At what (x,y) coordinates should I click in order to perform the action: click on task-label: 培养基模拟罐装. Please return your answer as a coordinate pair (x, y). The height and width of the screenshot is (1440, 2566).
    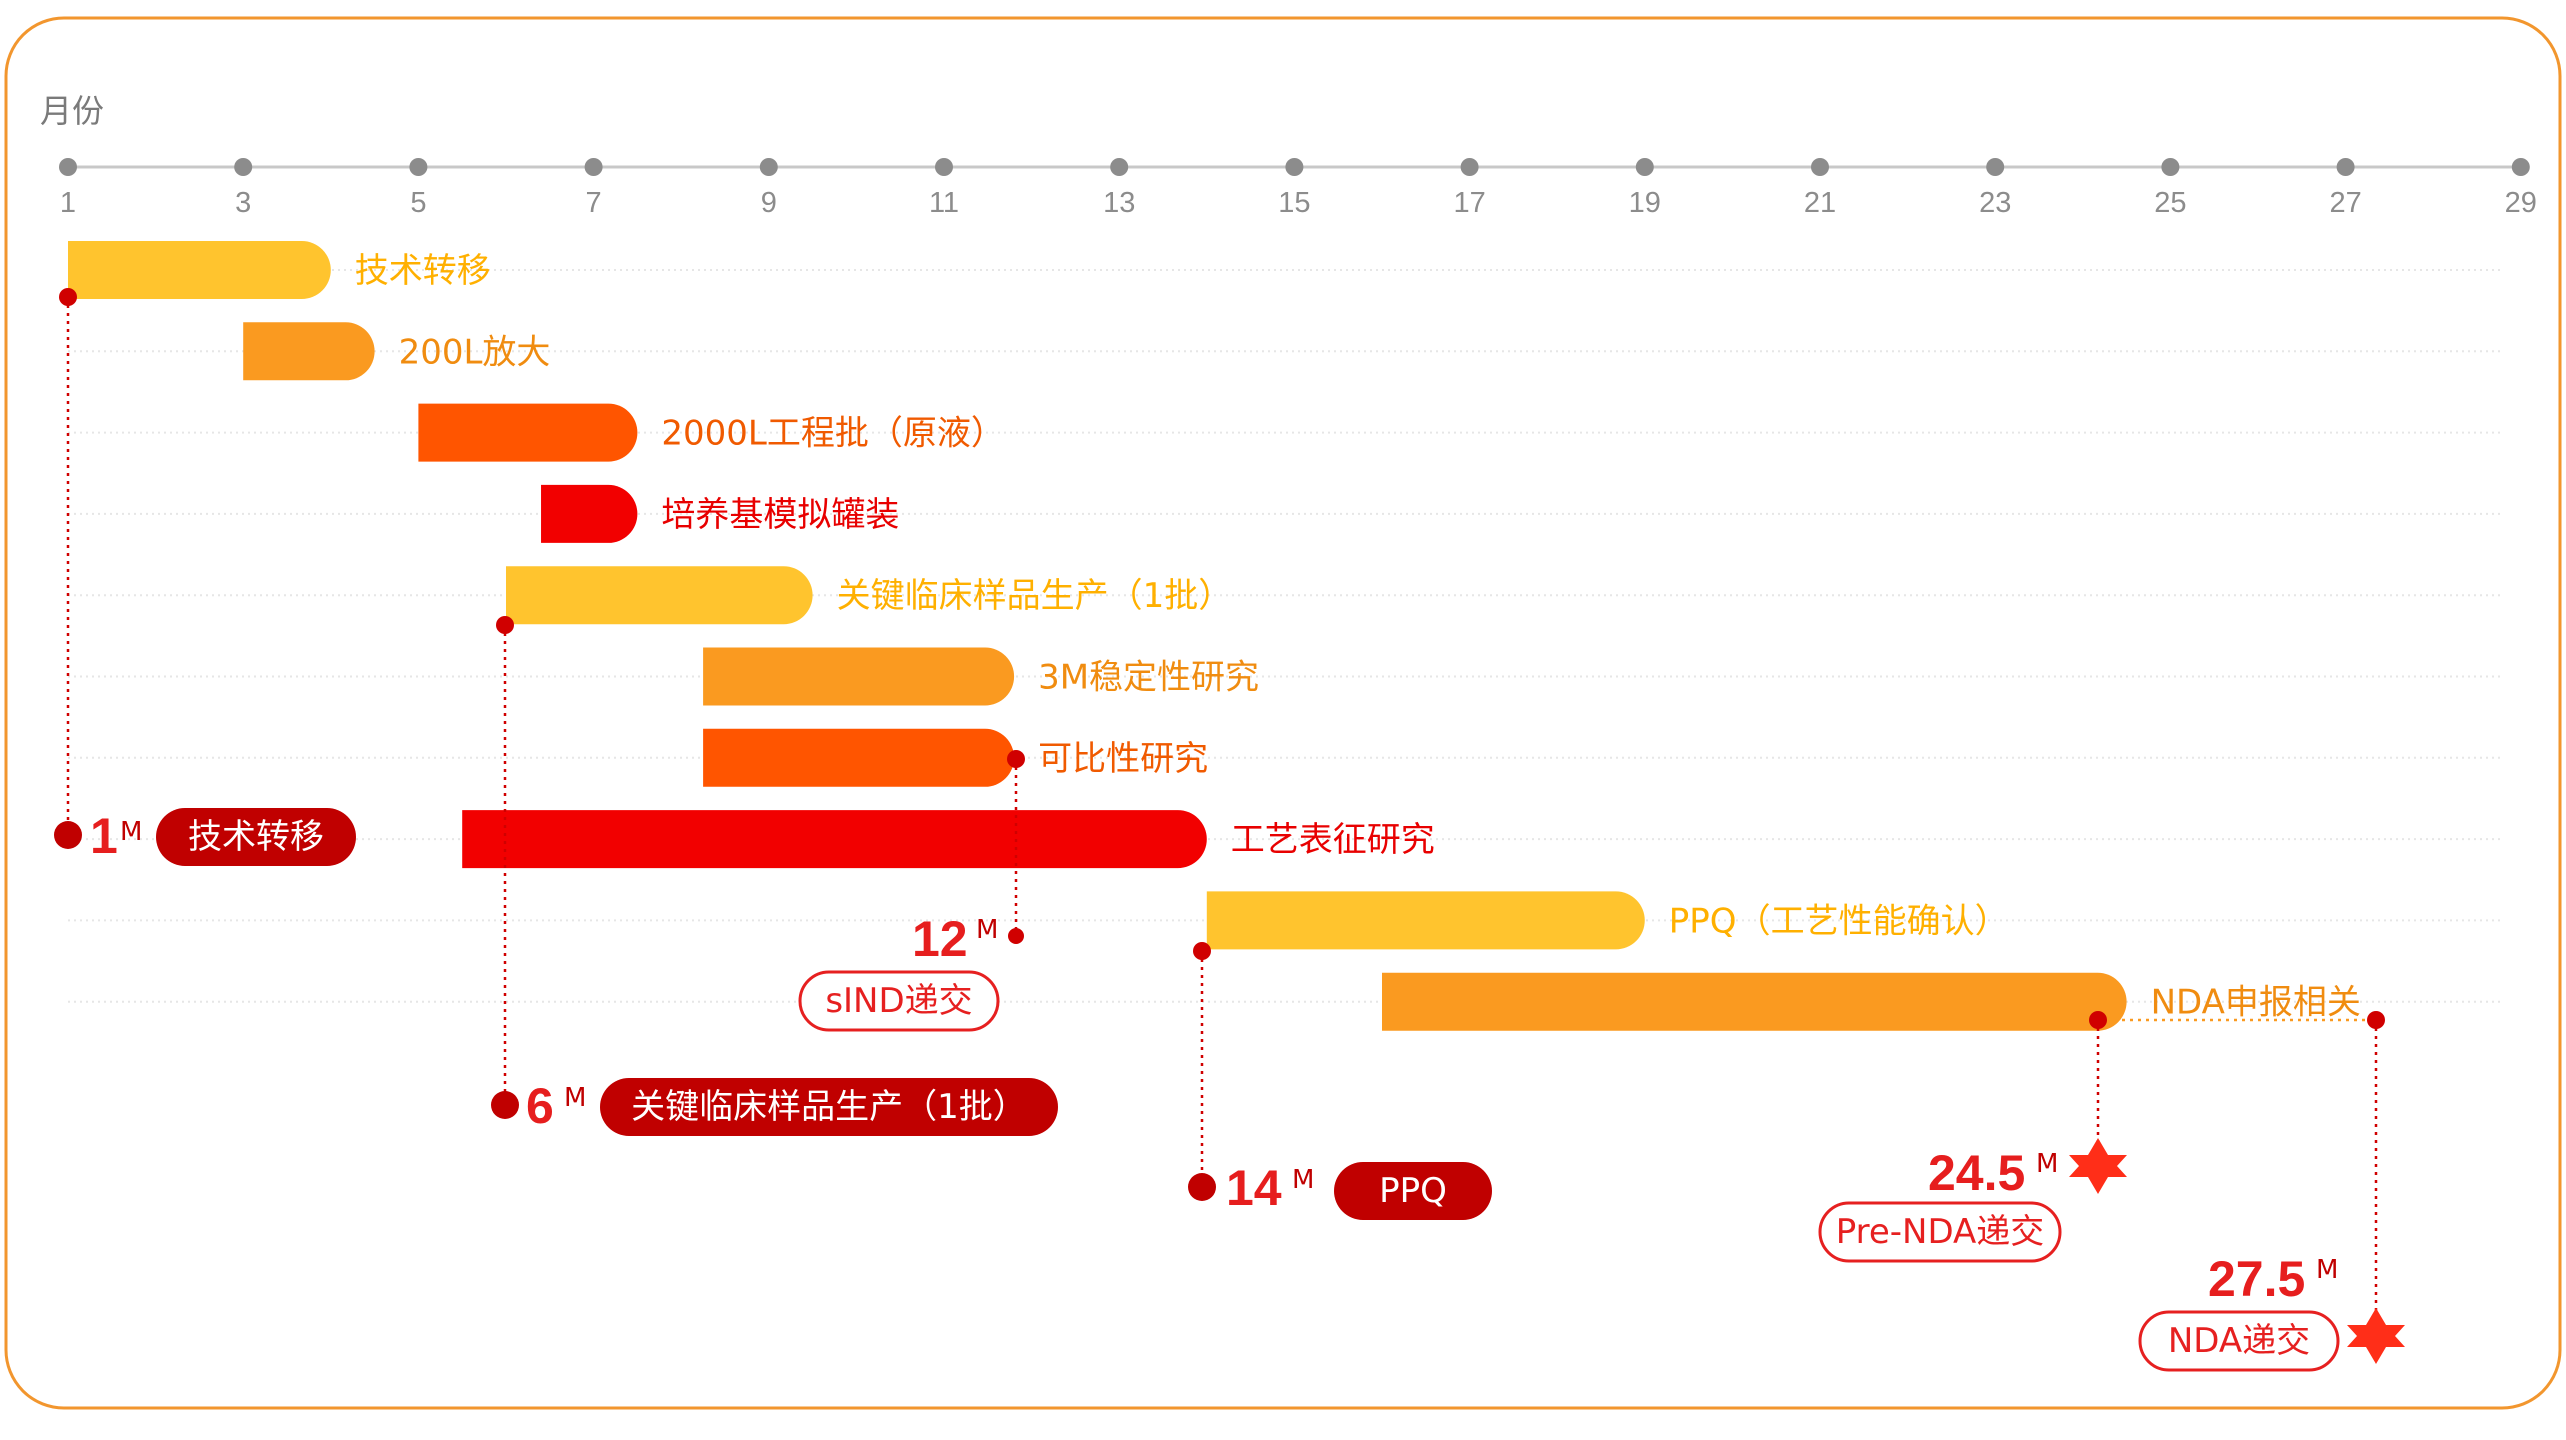
    Looking at the image, I should click on (780, 515).